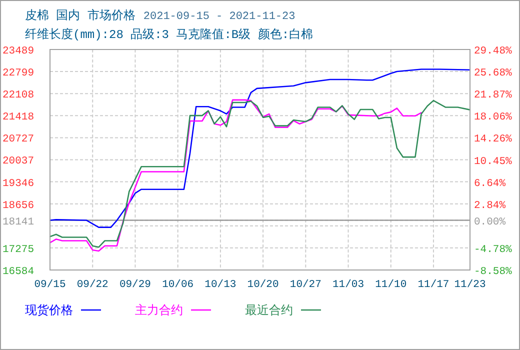  Describe the element at coordinates (159, 310) in the screenshot. I see `legend-label: 主力合约` at that location.